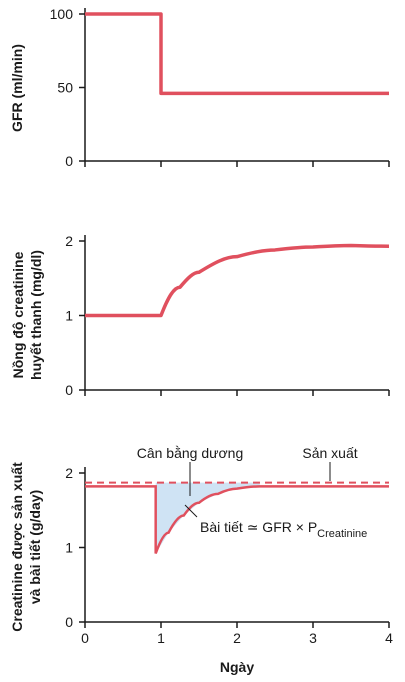 The width and height of the screenshot is (405, 682). I want to click on excretion-label: Bài tiết ≃ GFR × PCreatinine, so click(283, 529).